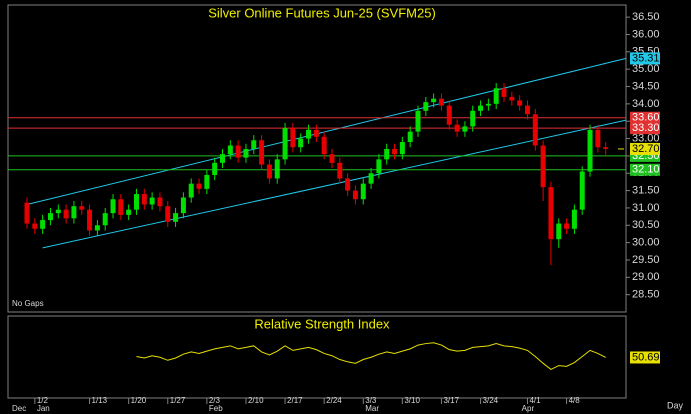 This screenshot has width=691, height=414. I want to click on note: No Gaps, so click(28, 303).